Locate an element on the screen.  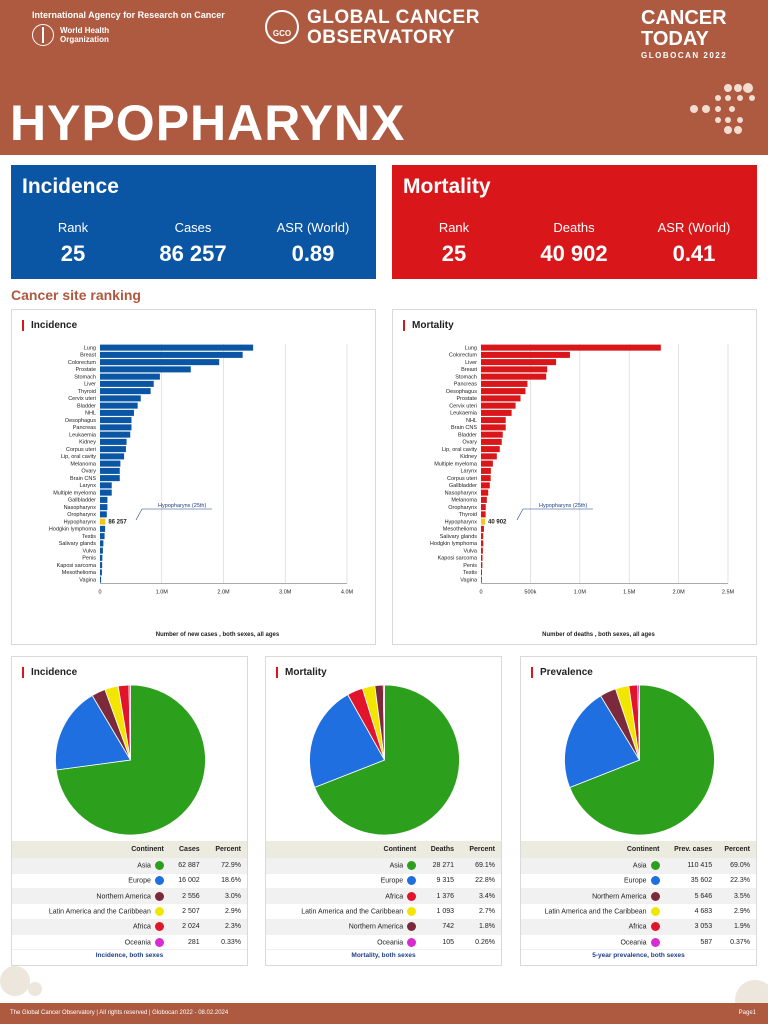
percent-cell: 2.7% is located at coordinates (480, 911).